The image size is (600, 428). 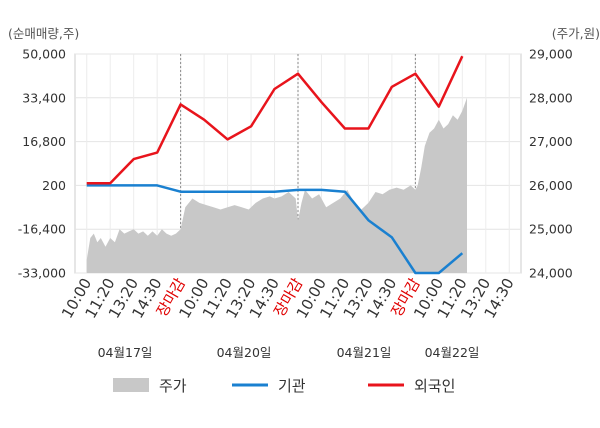 I want to click on legend-label: 외국인, so click(x=434, y=386).